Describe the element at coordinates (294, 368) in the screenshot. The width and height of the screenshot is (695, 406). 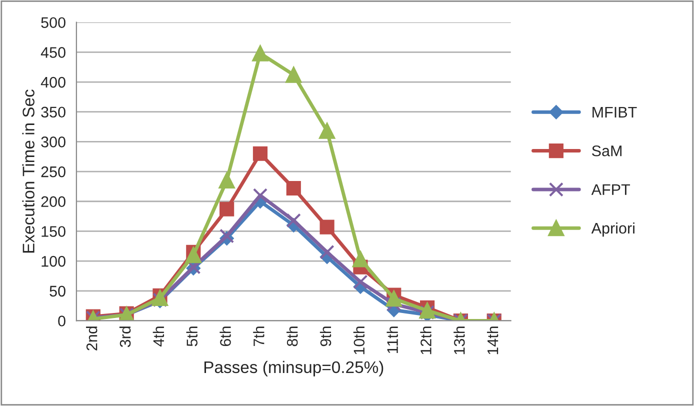
I see `x-axis-title: Passes (minsup=0.25%)` at that location.